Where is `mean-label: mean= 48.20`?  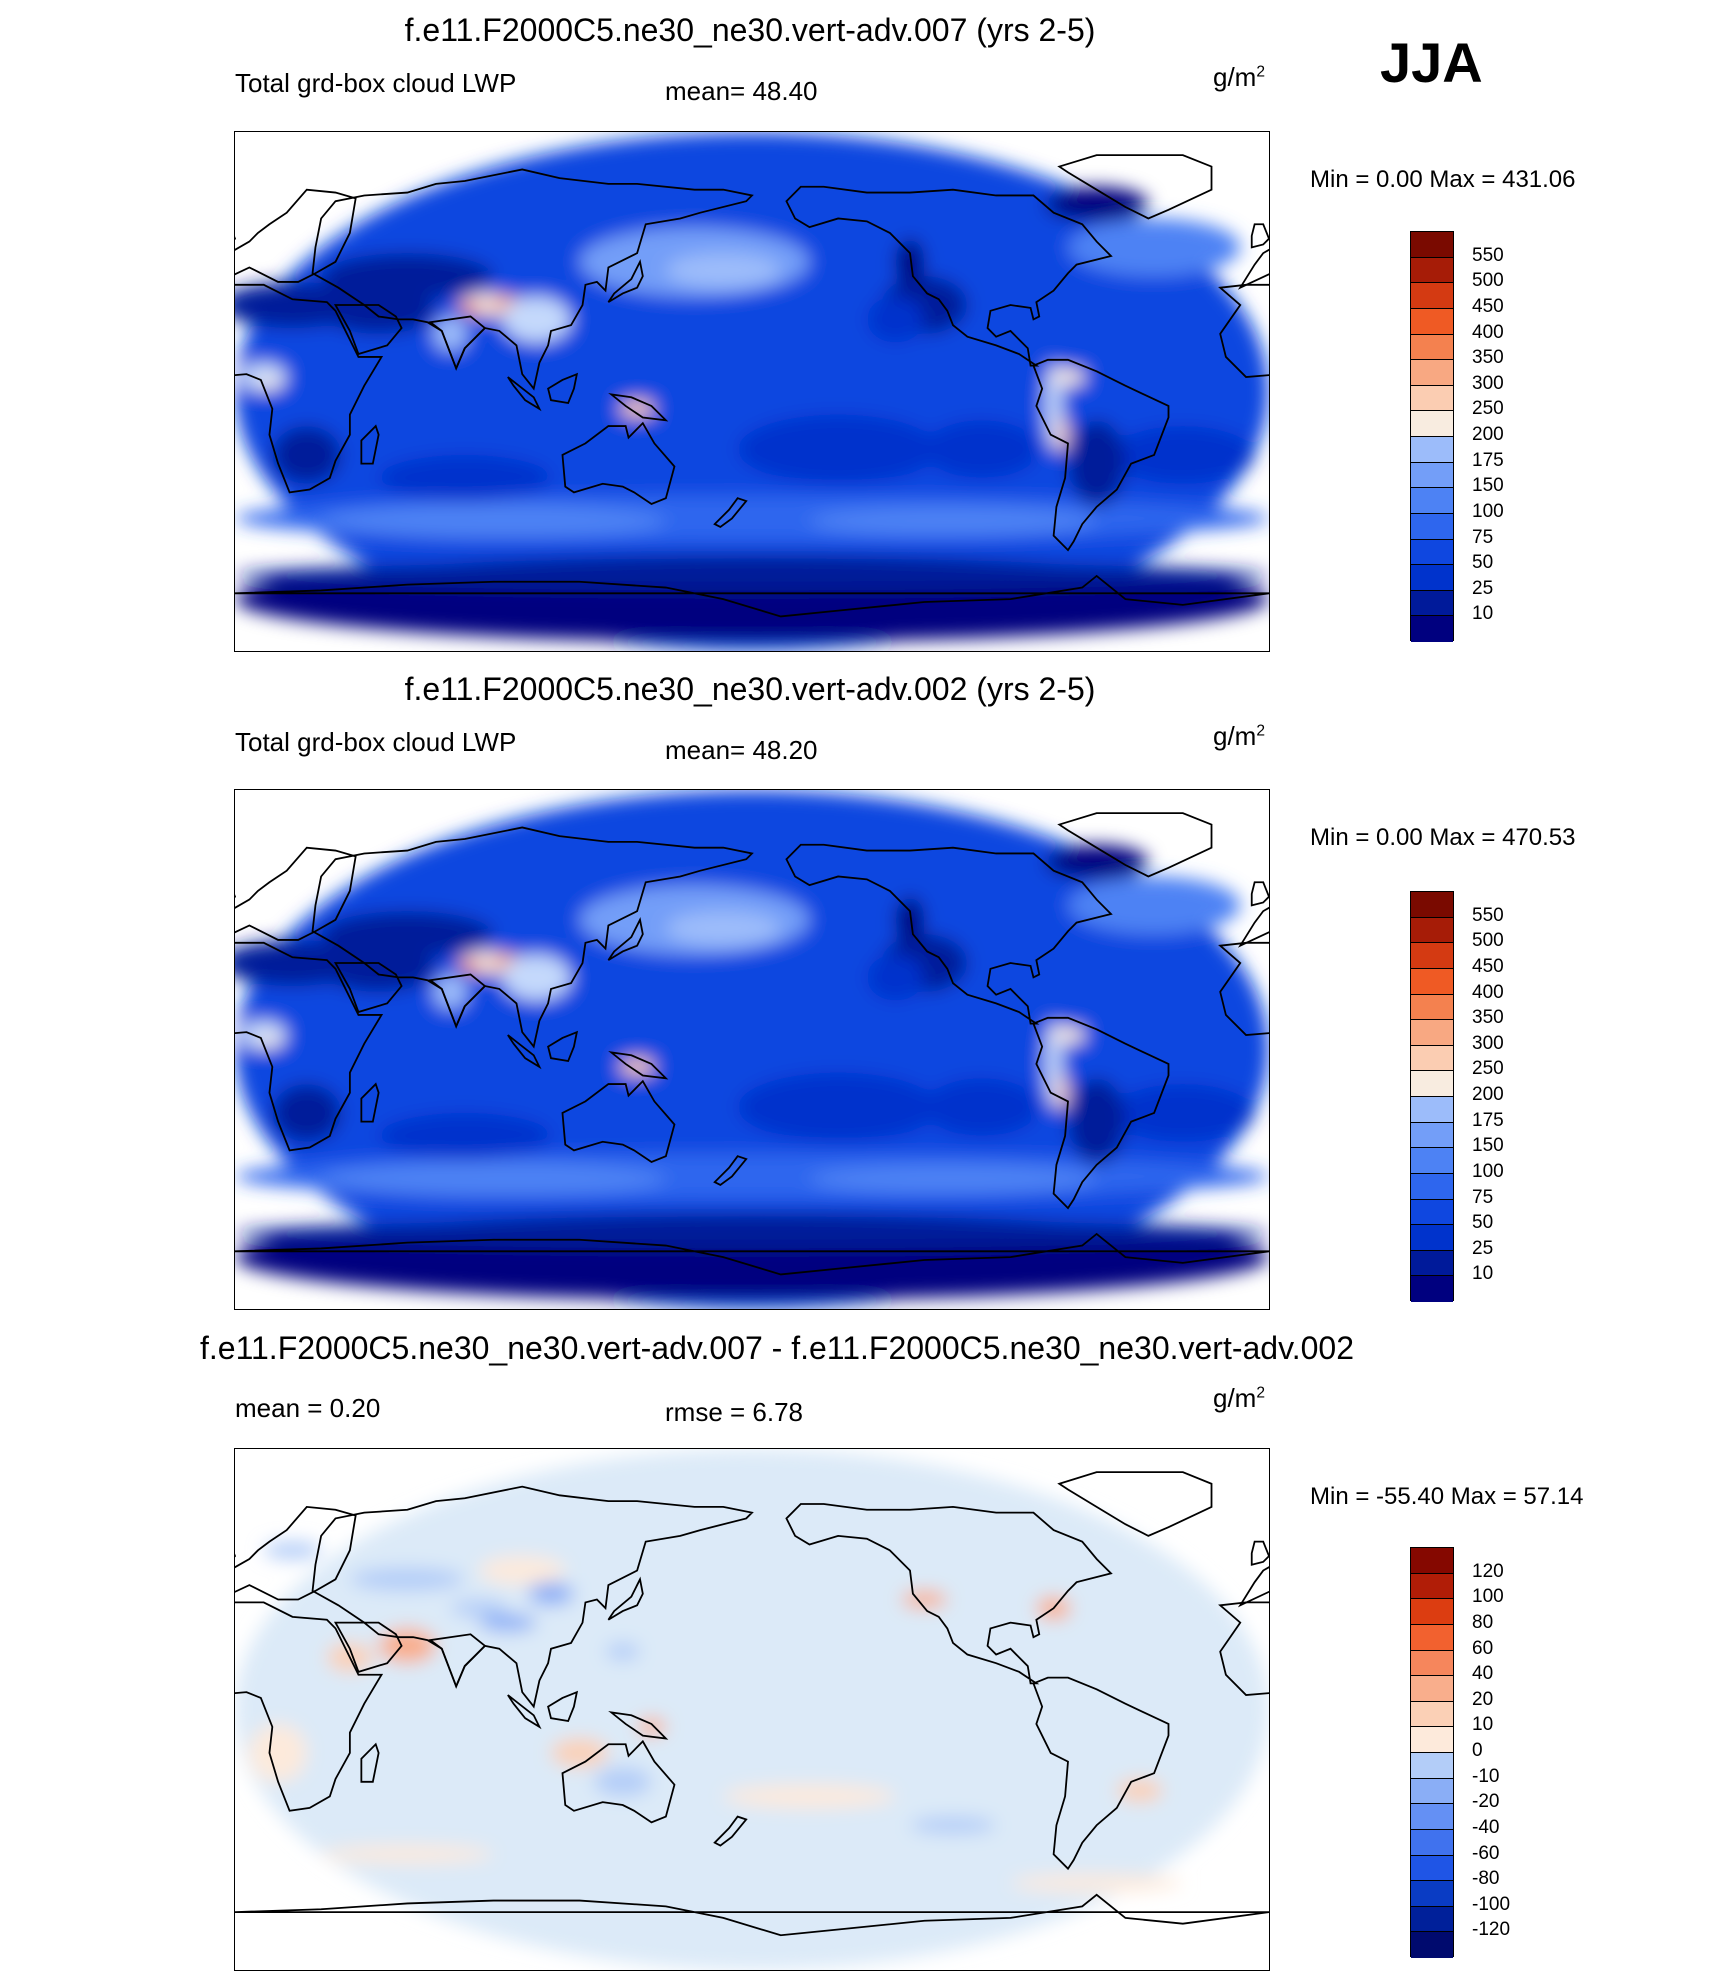
mean-label: mean= 48.20 is located at coordinates (741, 750).